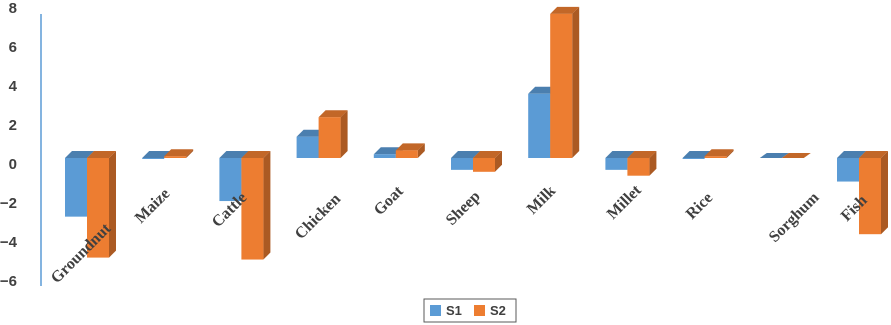 The height and width of the screenshot is (325, 891). I want to click on legend-swatch-s1, so click(435, 310).